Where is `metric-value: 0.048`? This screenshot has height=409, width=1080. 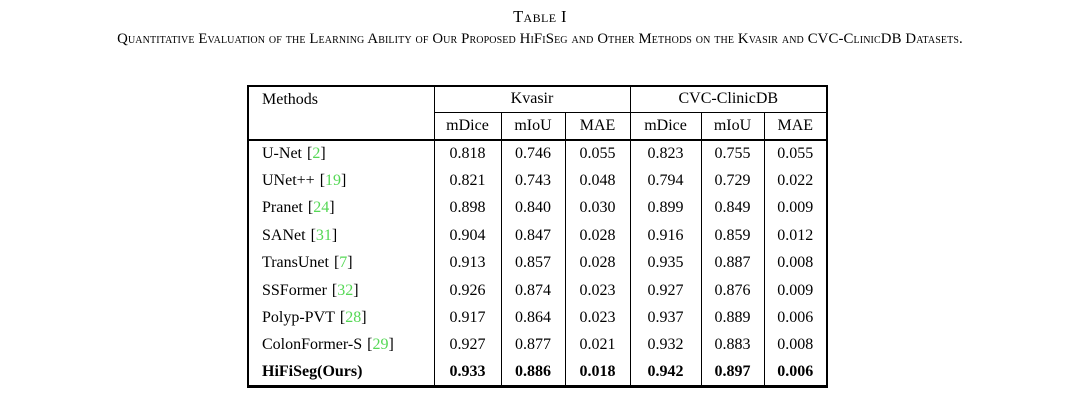
metric-value: 0.048 is located at coordinates (598, 181).